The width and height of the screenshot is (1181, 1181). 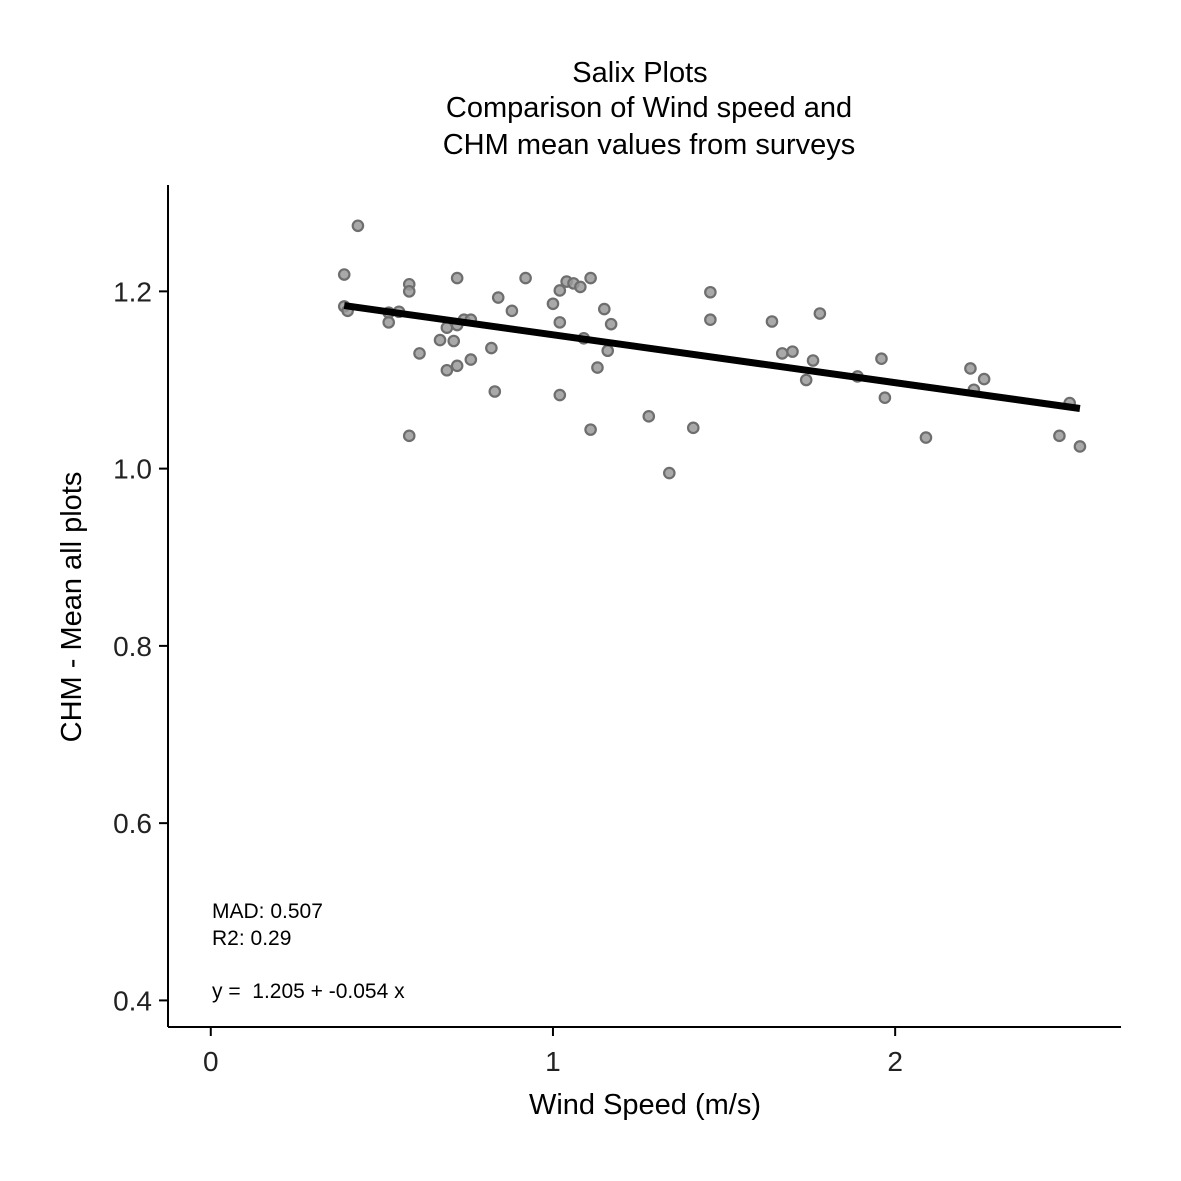 I want to click on x-tick-label: 1, so click(x=553, y=1061).